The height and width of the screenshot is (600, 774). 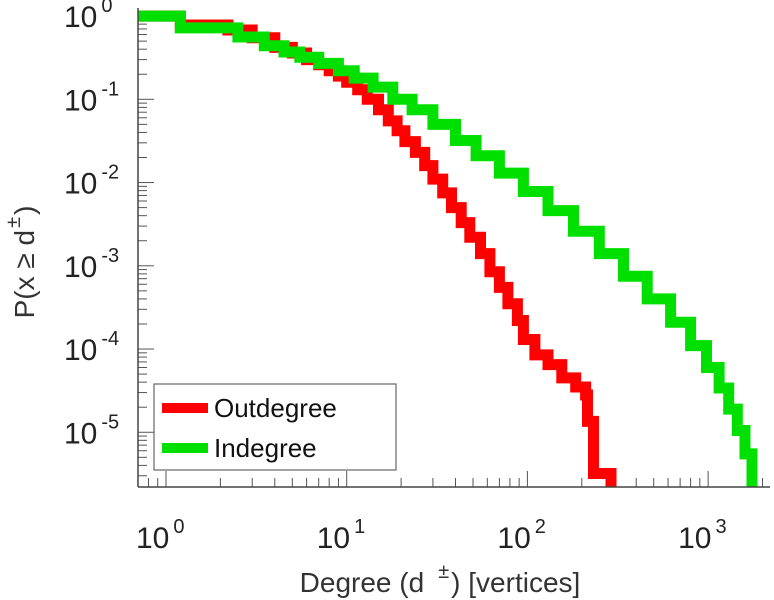 I want to click on y-tick-label: 10 -5, so click(x=91, y=430).